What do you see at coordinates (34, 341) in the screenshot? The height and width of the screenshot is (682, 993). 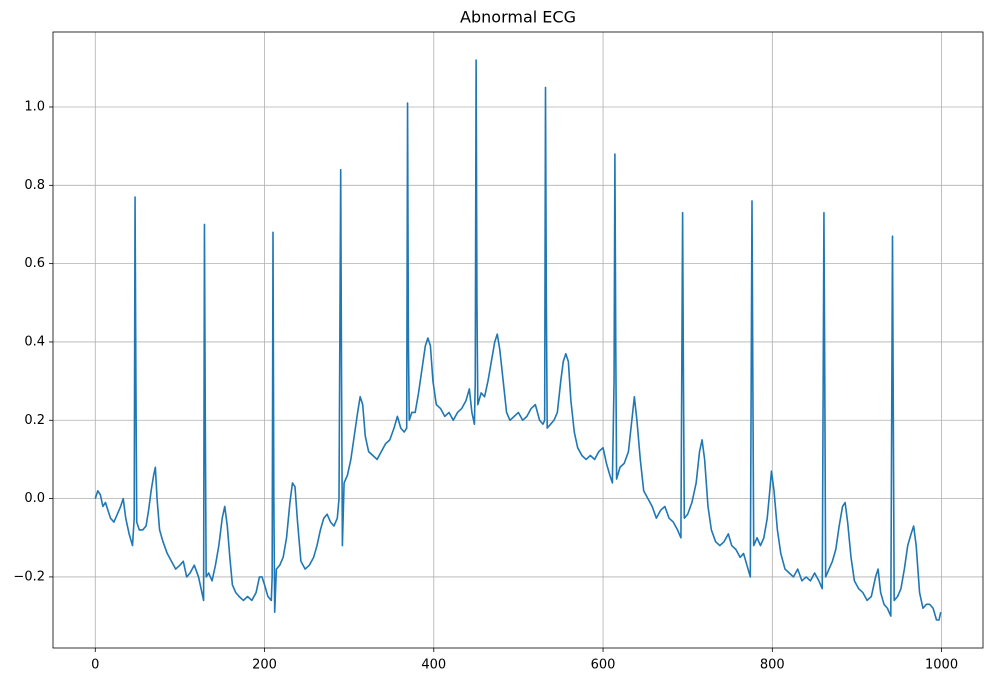 I see `y-tick-label: 0.4` at bounding box center [34, 341].